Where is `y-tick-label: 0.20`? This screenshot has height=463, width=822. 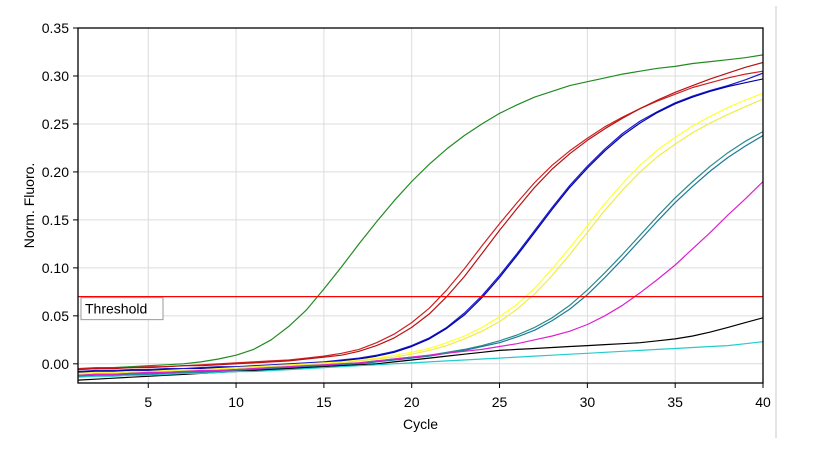
y-tick-label: 0.20 is located at coordinates (55, 172).